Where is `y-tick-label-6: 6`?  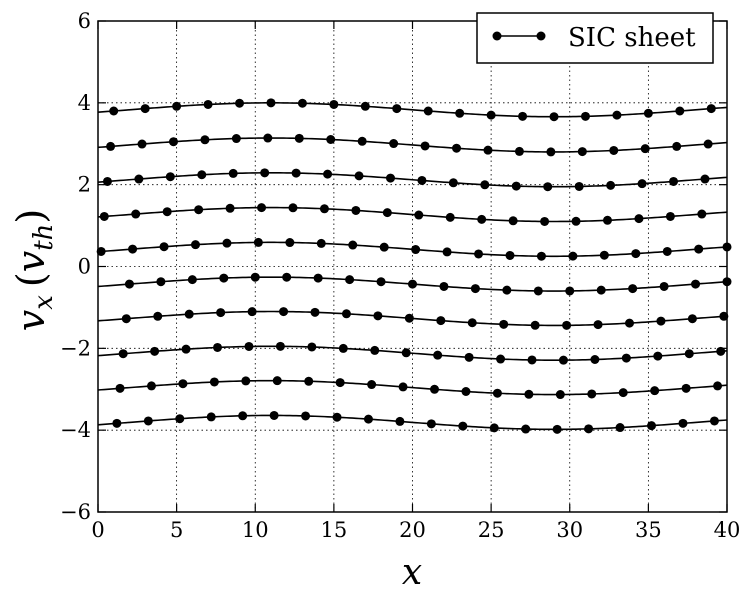
y-tick-label-6: 6 is located at coordinates (84, 21).